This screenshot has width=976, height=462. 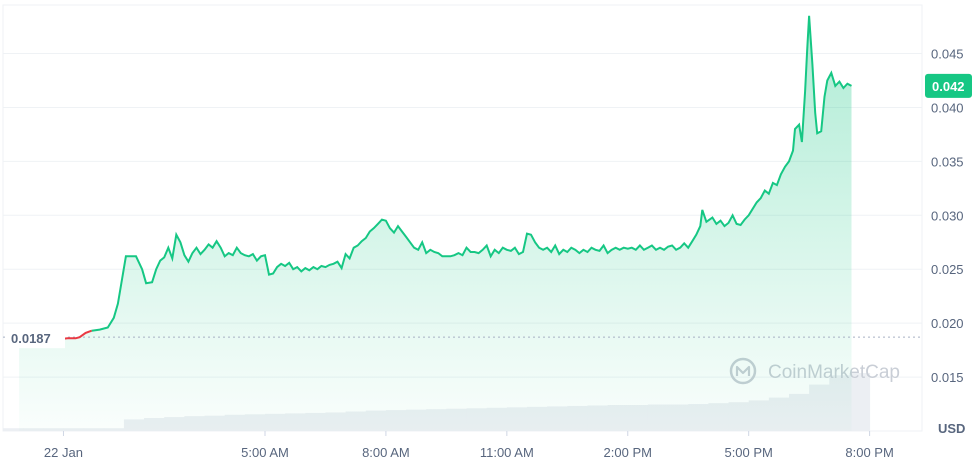 I want to click on y-tick-label: 0.030, so click(x=947, y=215).